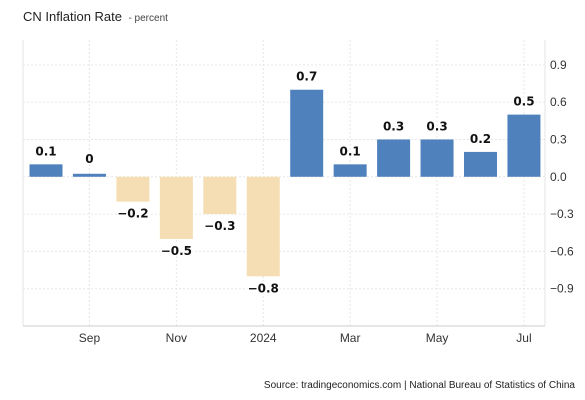 The image size is (585, 400). Describe the element at coordinates (350, 151) in the screenshot. I see `data-label-2024-03: 0.1` at that location.